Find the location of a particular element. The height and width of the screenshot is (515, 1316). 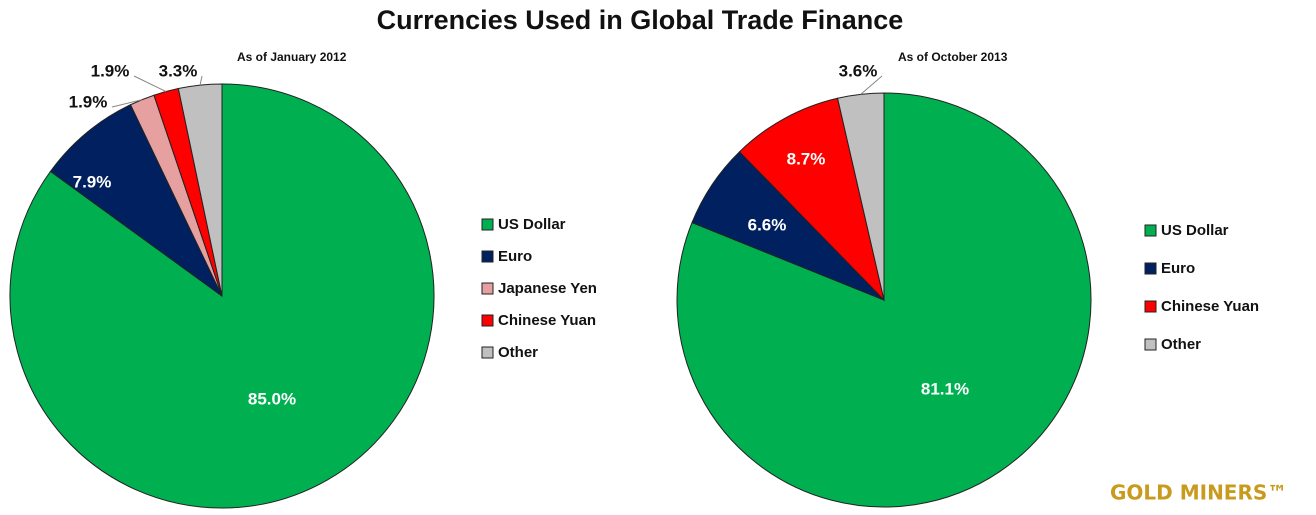

data-label: 85.0% is located at coordinates (272, 398).